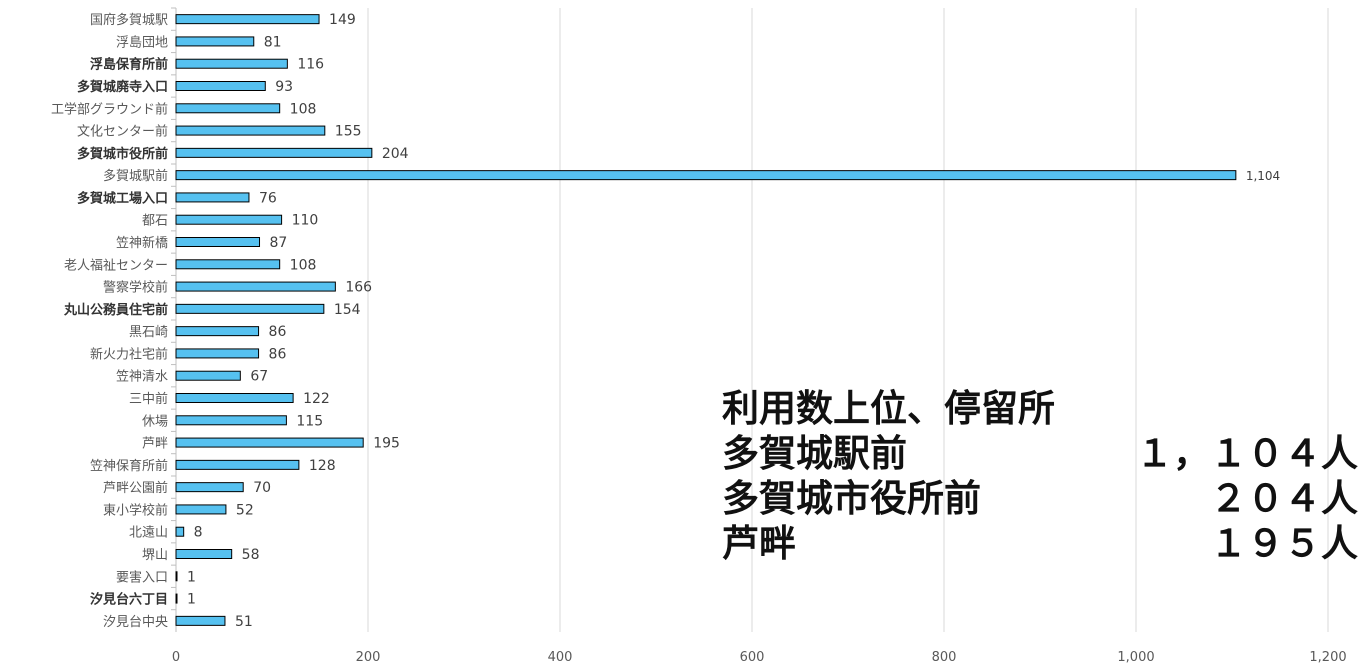 This screenshot has height=666, width=1368. I want to click on annotation-stop-name: 多賀城駅前, so click(814, 453).